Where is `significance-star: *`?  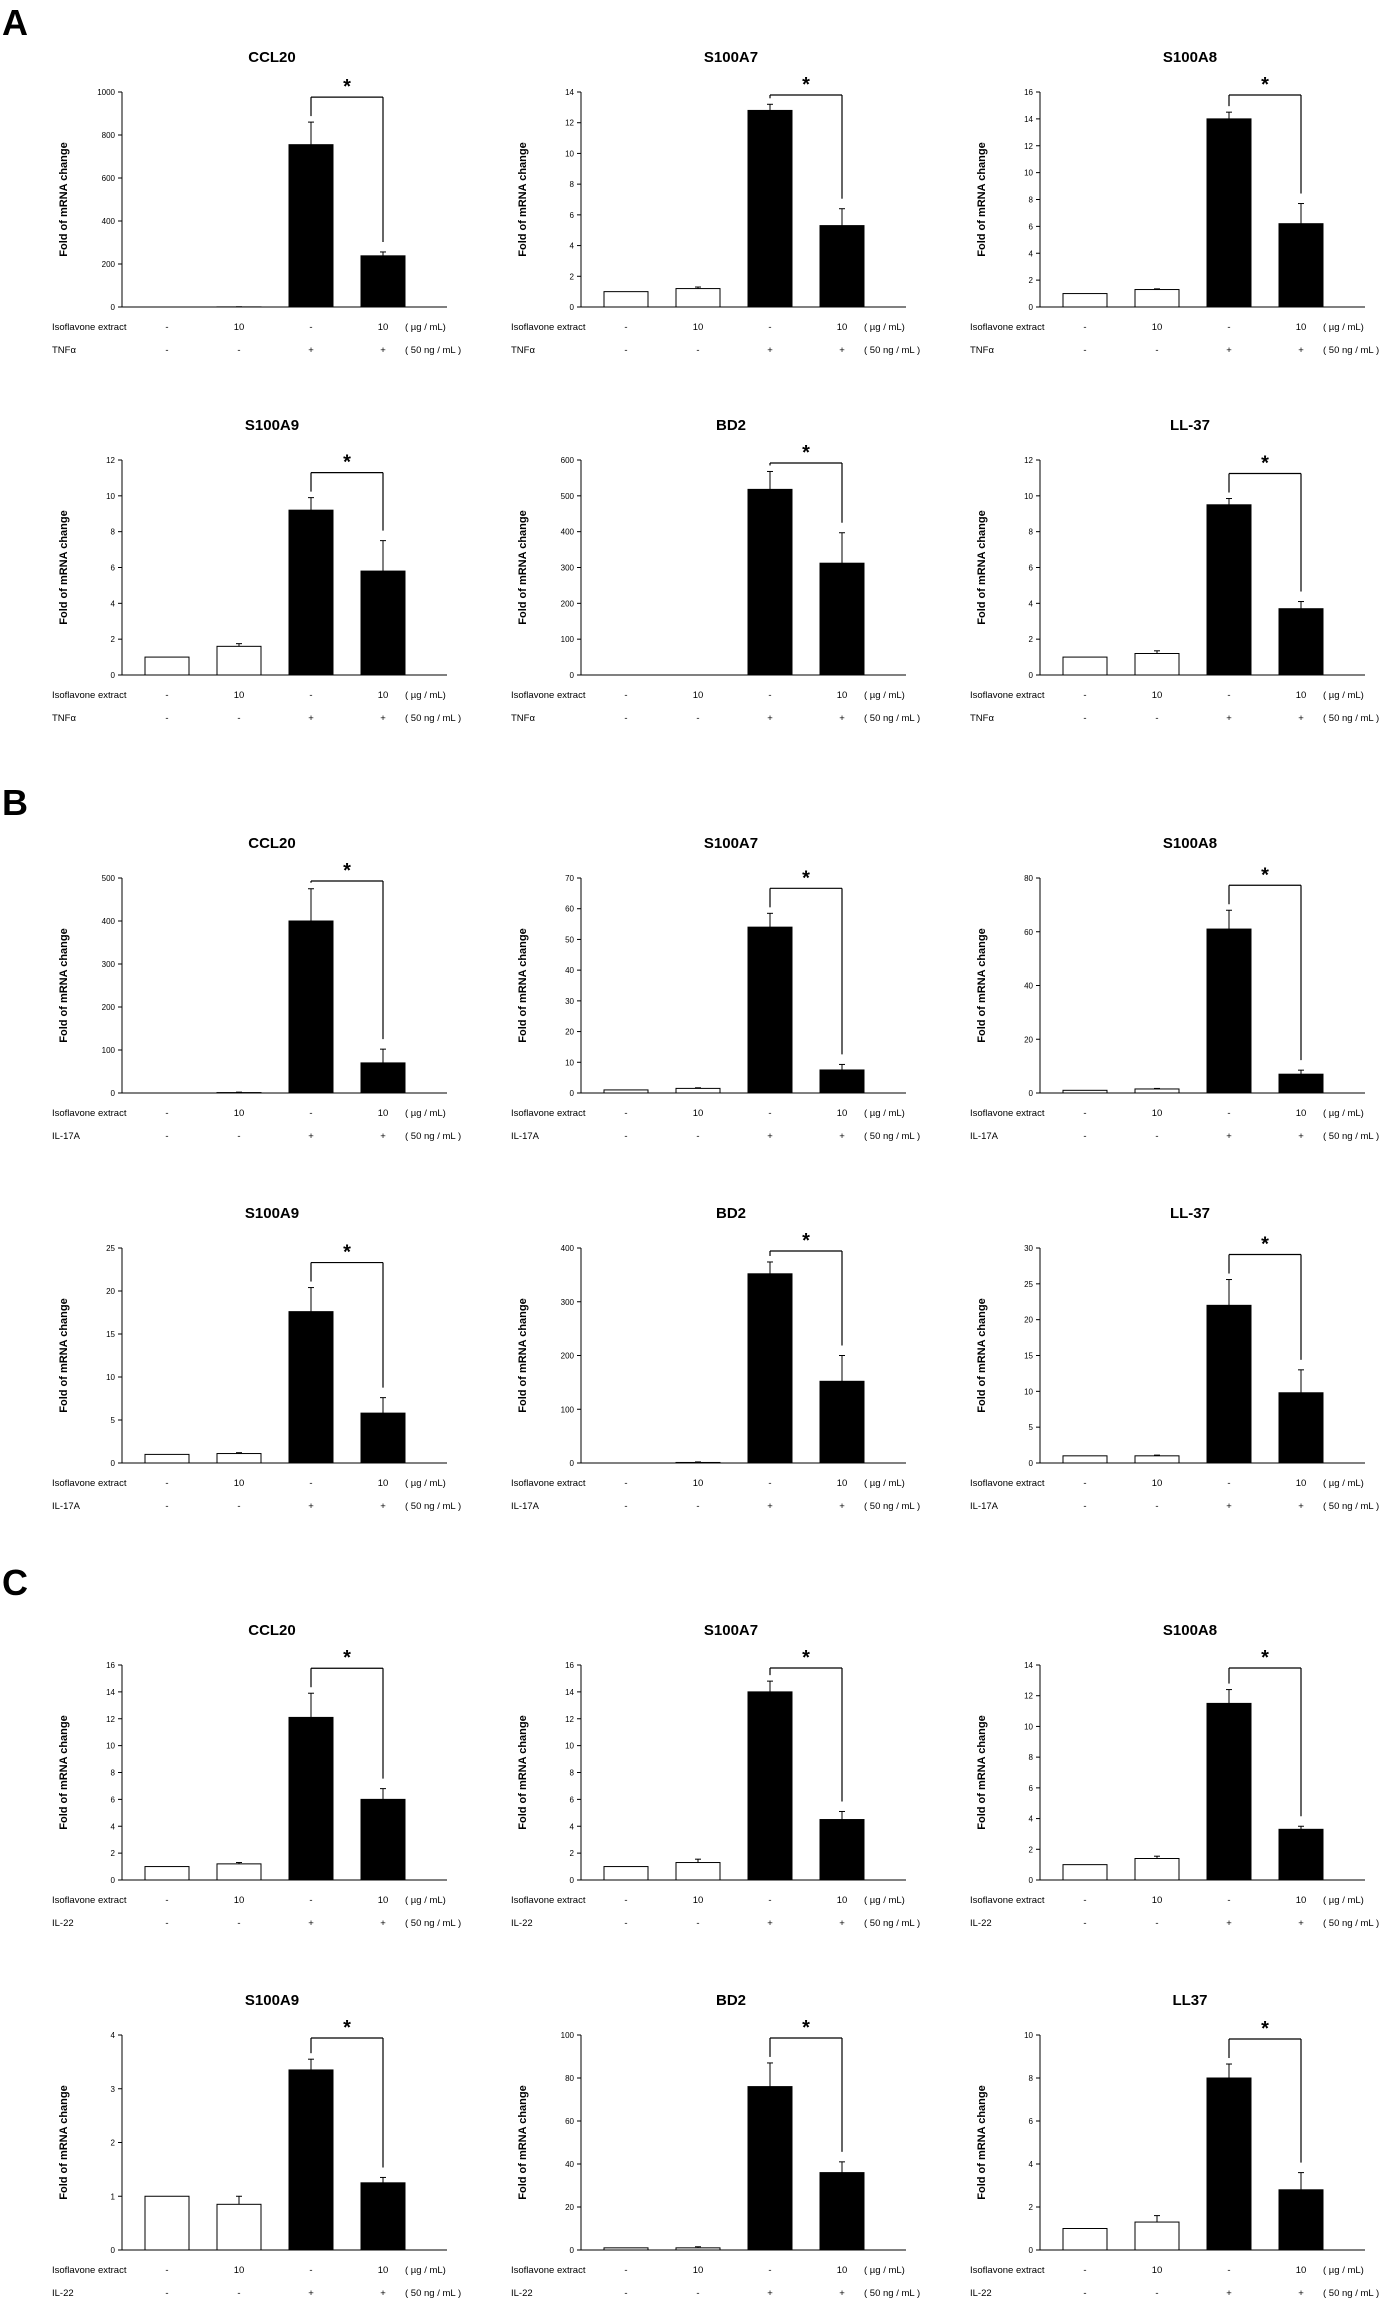 significance-star: * is located at coordinates (1265, 1658).